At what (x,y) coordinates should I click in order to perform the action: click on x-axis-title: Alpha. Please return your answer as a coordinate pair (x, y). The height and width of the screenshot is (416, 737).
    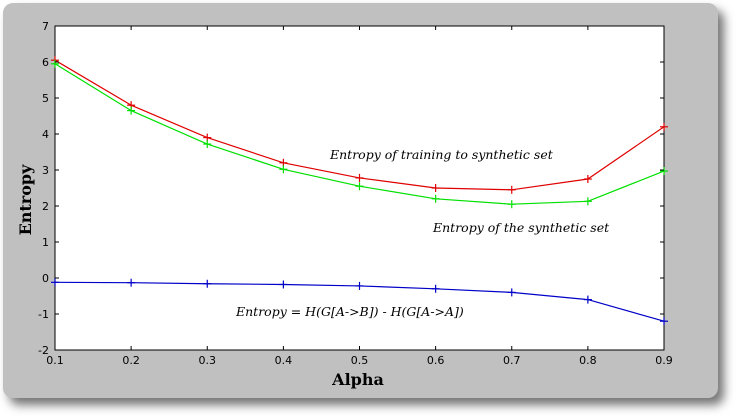
    Looking at the image, I should click on (357, 379).